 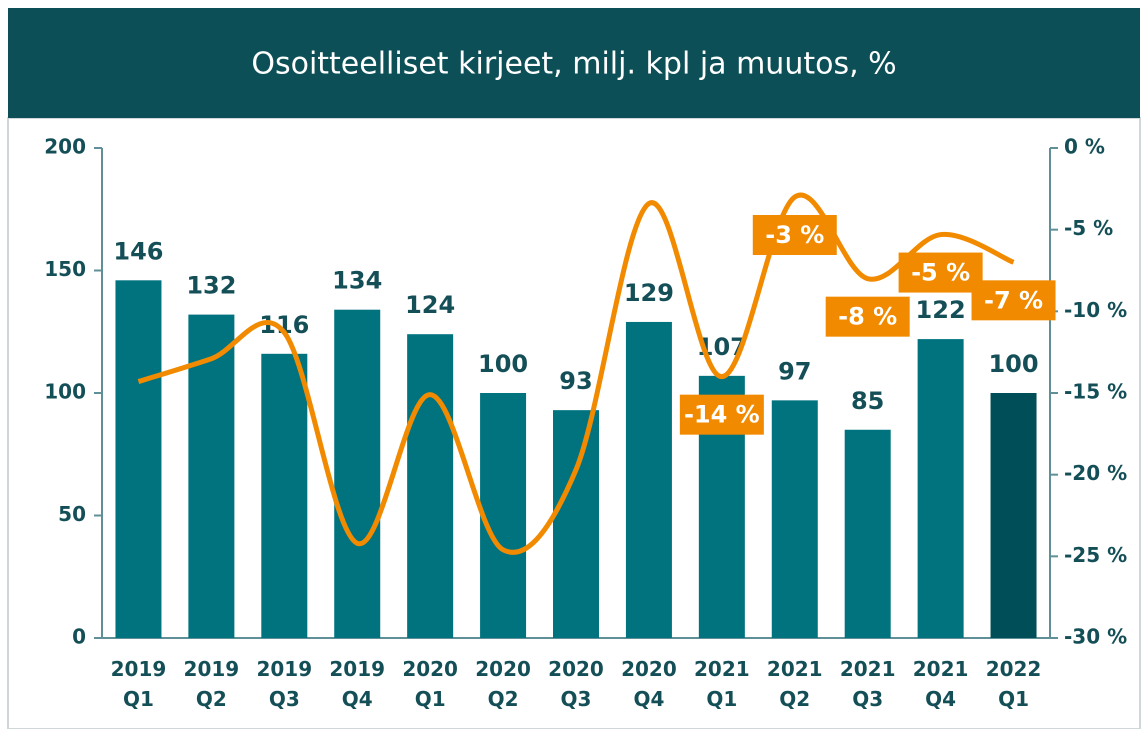 What do you see at coordinates (65, 147) in the screenshot?
I see `y-tick-label: 200` at bounding box center [65, 147].